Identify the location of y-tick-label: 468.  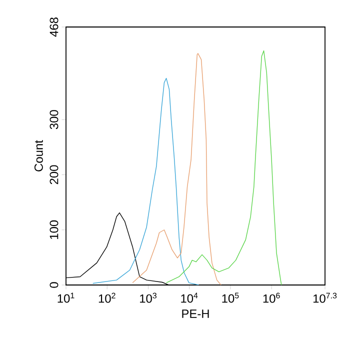
(54, 27).